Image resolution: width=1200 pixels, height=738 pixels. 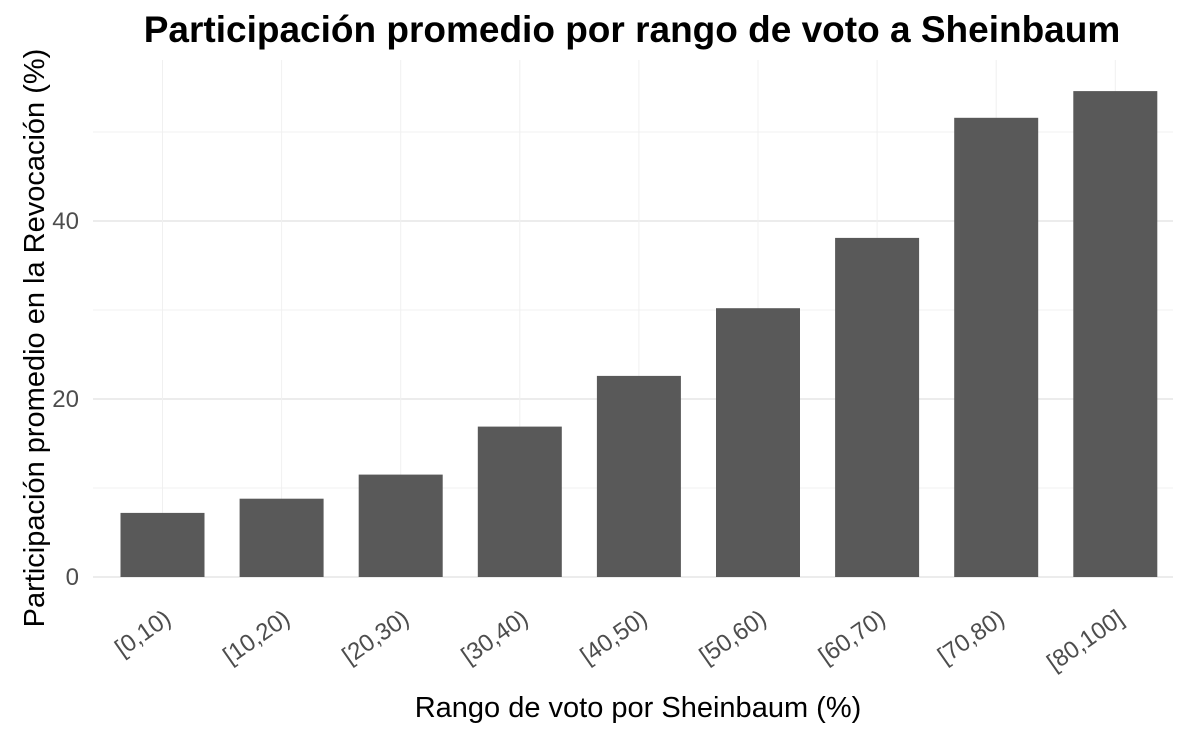 I want to click on x-tick-label: [20,30), so click(x=375, y=637).